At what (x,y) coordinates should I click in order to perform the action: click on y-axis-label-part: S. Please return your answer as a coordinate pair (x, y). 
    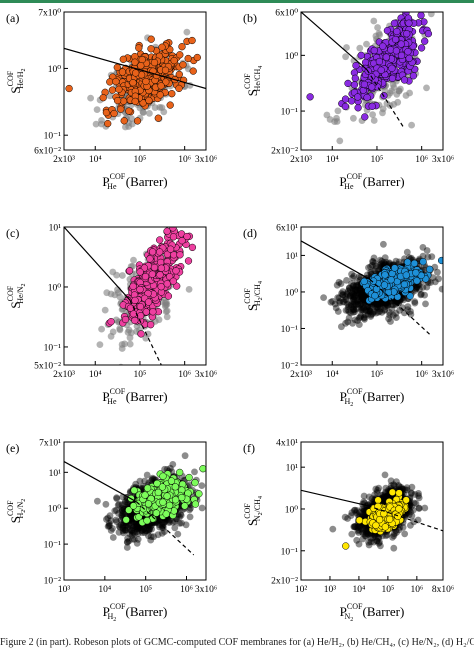
    Looking at the image, I should click on (15, 89).